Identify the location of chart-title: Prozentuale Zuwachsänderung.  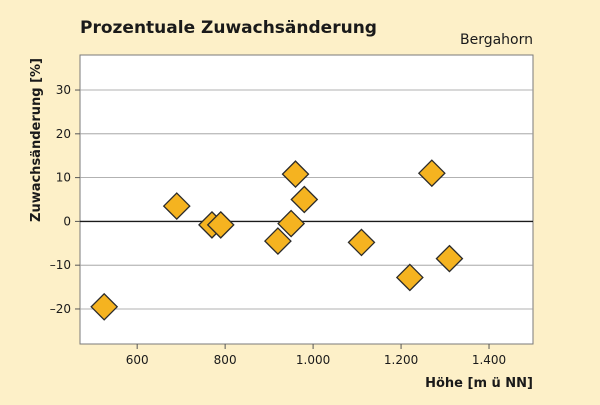
(228, 28).